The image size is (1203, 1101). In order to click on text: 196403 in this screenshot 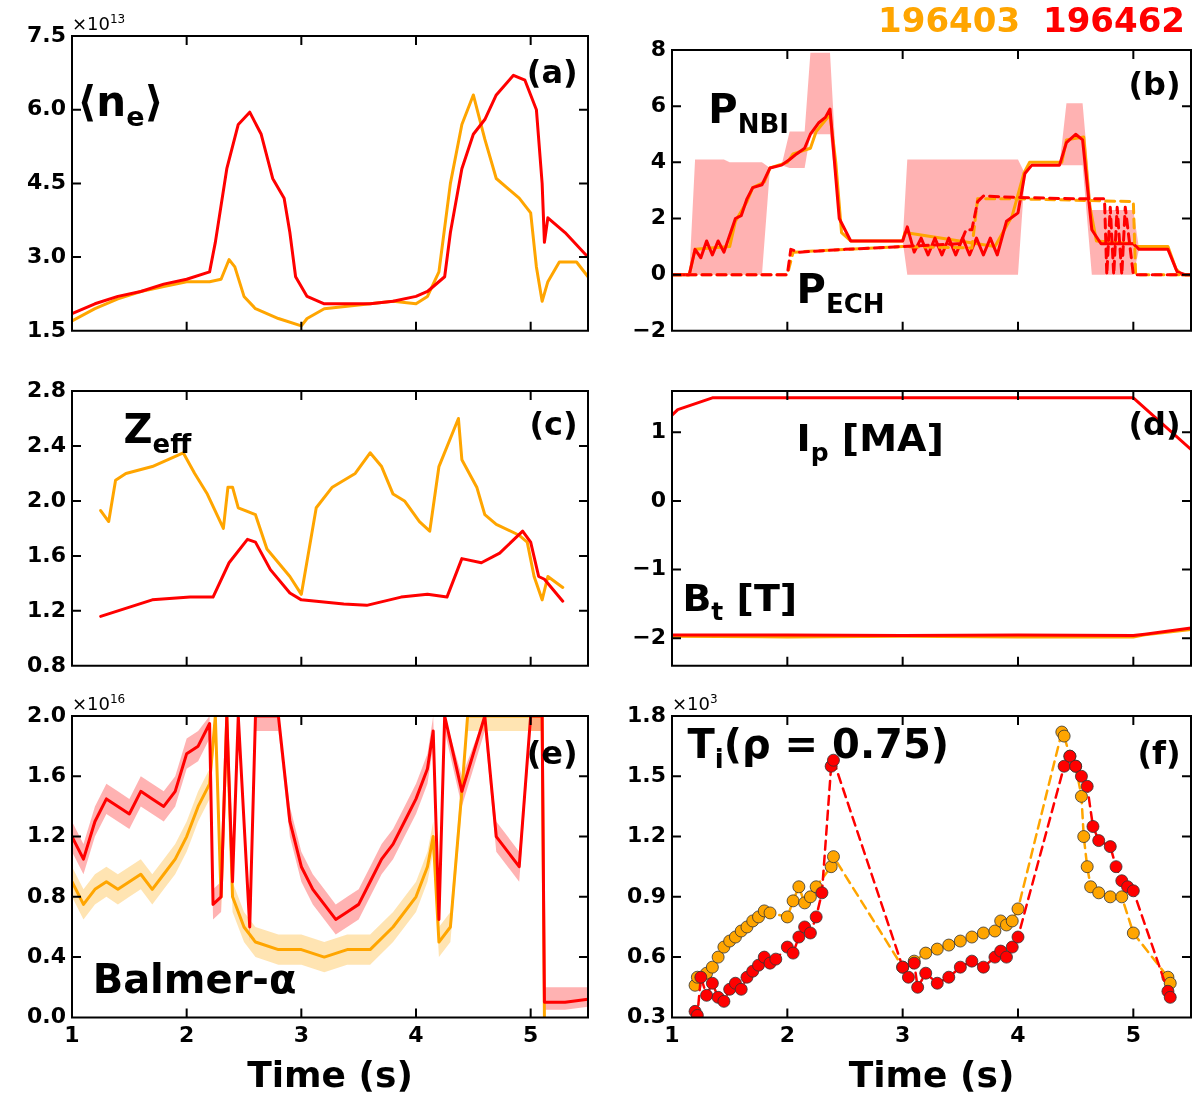, I will do `click(949, 20)`.